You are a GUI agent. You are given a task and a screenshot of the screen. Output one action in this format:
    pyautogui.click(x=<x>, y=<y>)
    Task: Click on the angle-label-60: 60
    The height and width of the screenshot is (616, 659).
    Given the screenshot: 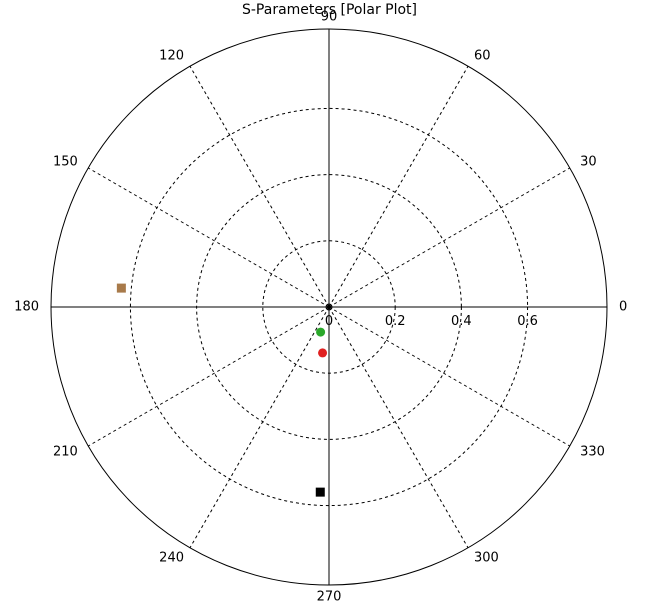 What is the action you would take?
    pyautogui.click(x=482, y=55)
    